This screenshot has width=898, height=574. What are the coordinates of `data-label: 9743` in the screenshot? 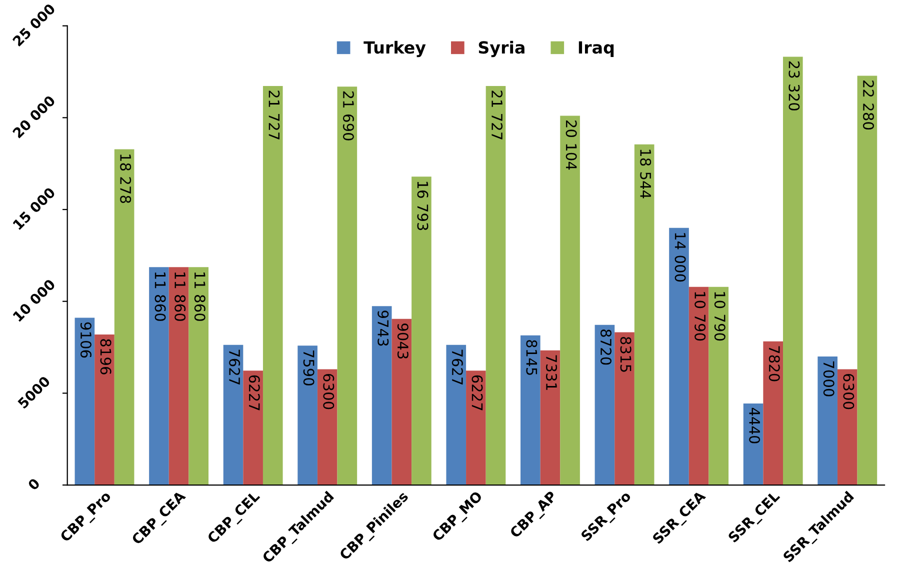 It's located at (383, 328).